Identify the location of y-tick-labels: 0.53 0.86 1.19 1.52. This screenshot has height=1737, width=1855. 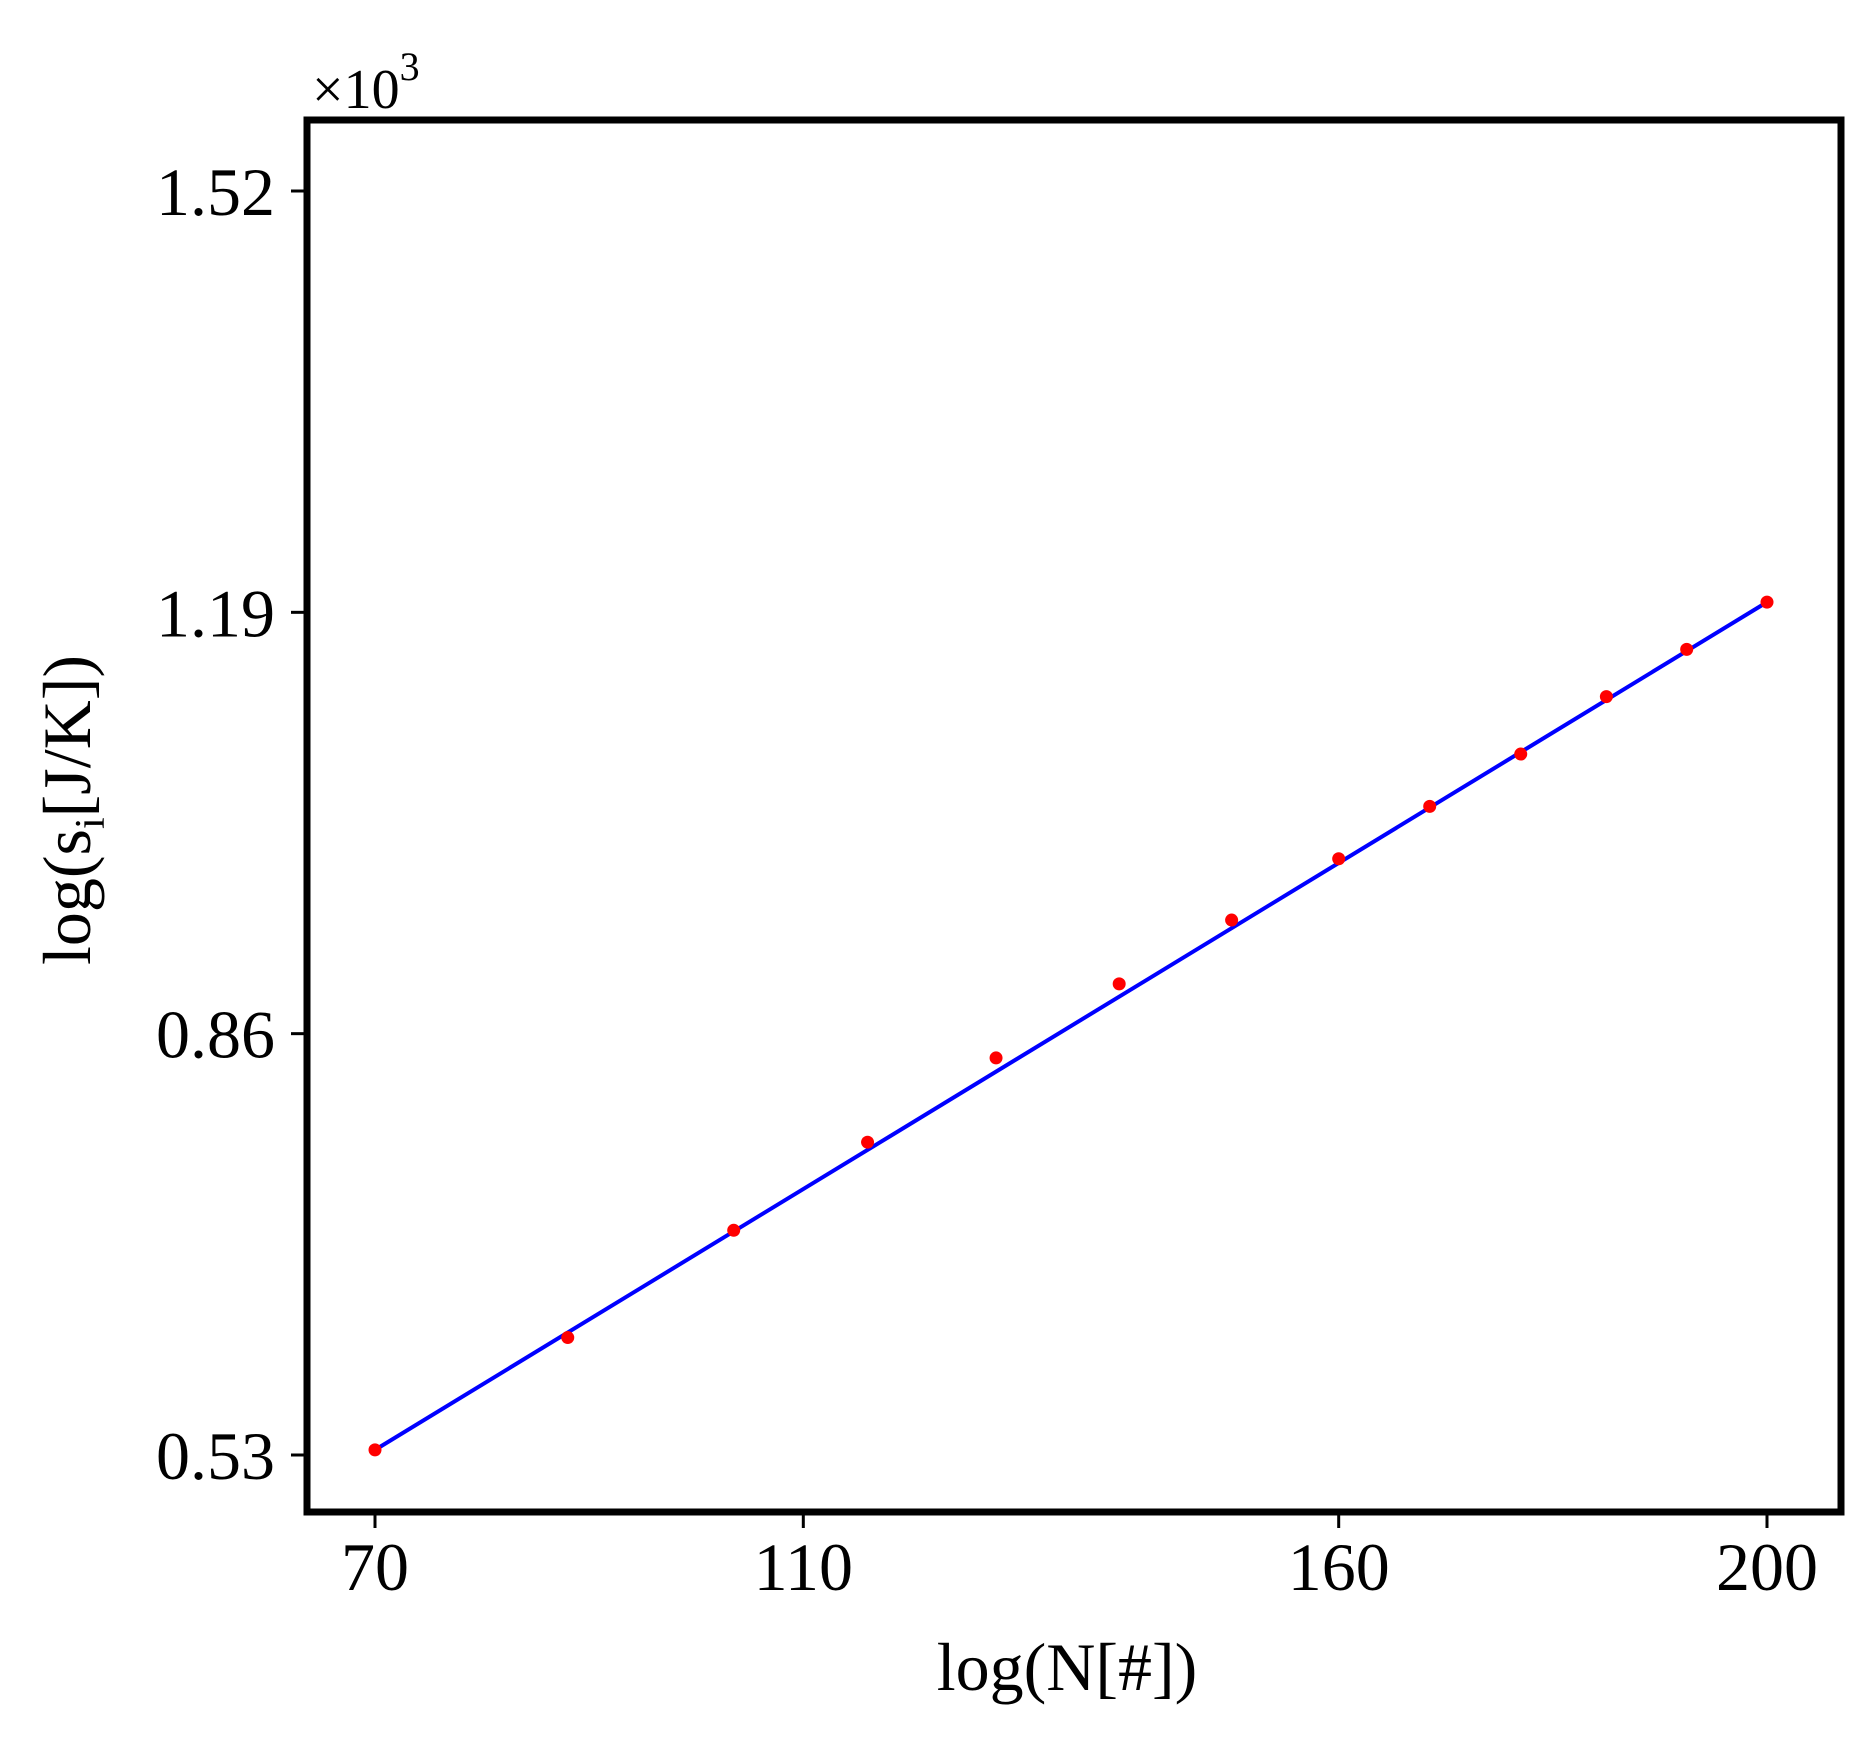
(215, 824).